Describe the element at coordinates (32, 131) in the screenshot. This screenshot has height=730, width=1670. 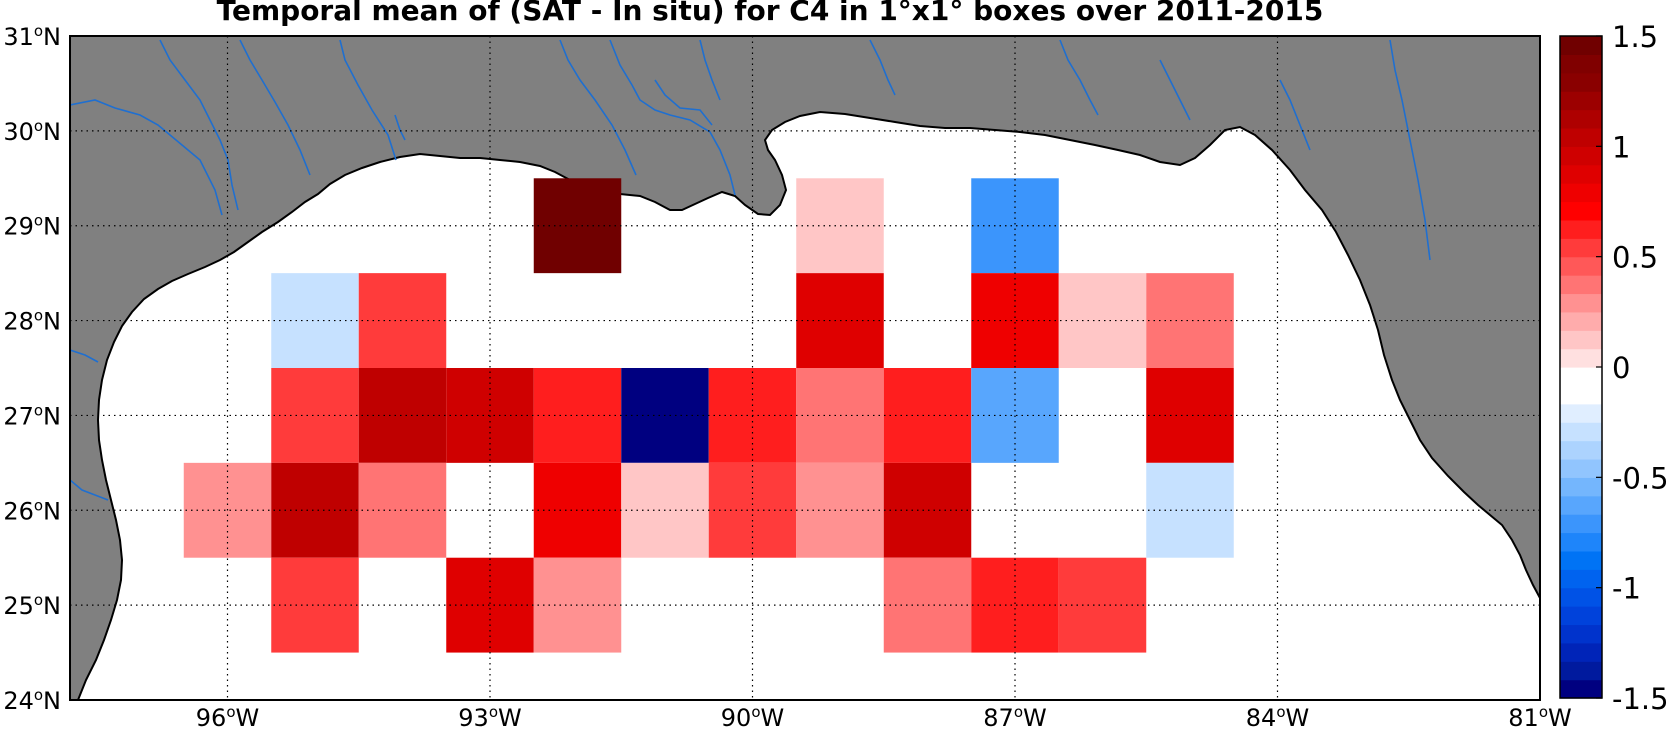
I see `latitude-label: 30oN` at that location.